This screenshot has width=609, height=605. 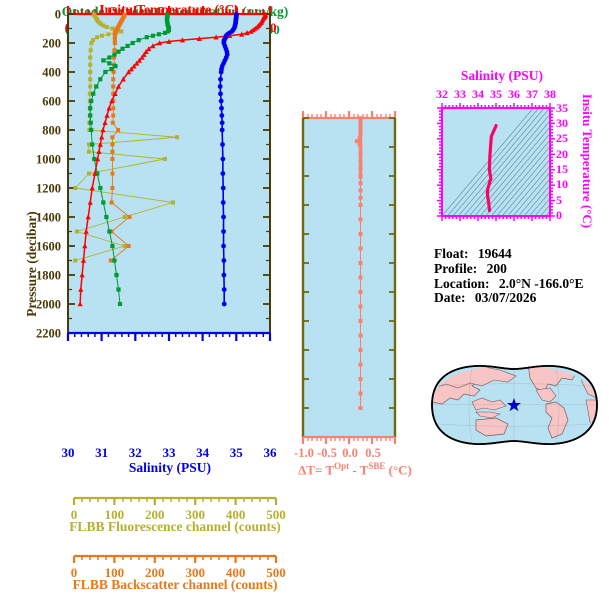 I want to click on metadata-profile-label: Profile:, so click(x=456, y=268).